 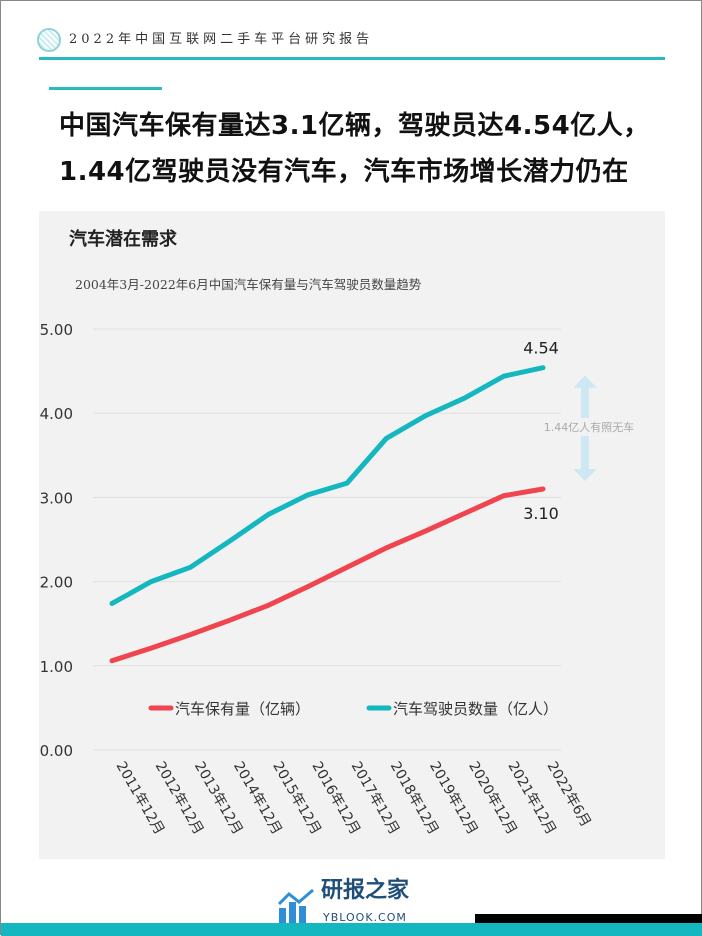 What do you see at coordinates (365, 891) in the screenshot?
I see `footer-brand: 研报之家` at bounding box center [365, 891].